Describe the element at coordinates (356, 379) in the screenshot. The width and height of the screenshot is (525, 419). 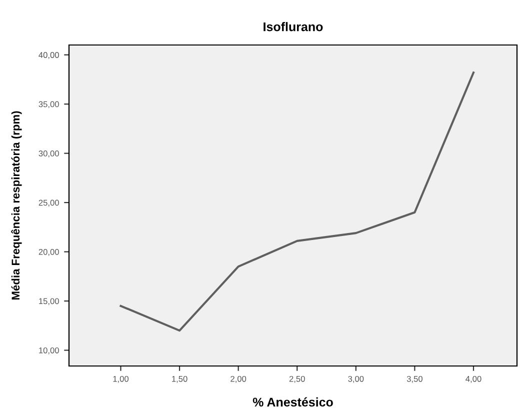
I see `x-tick-label: 3,00` at that location.